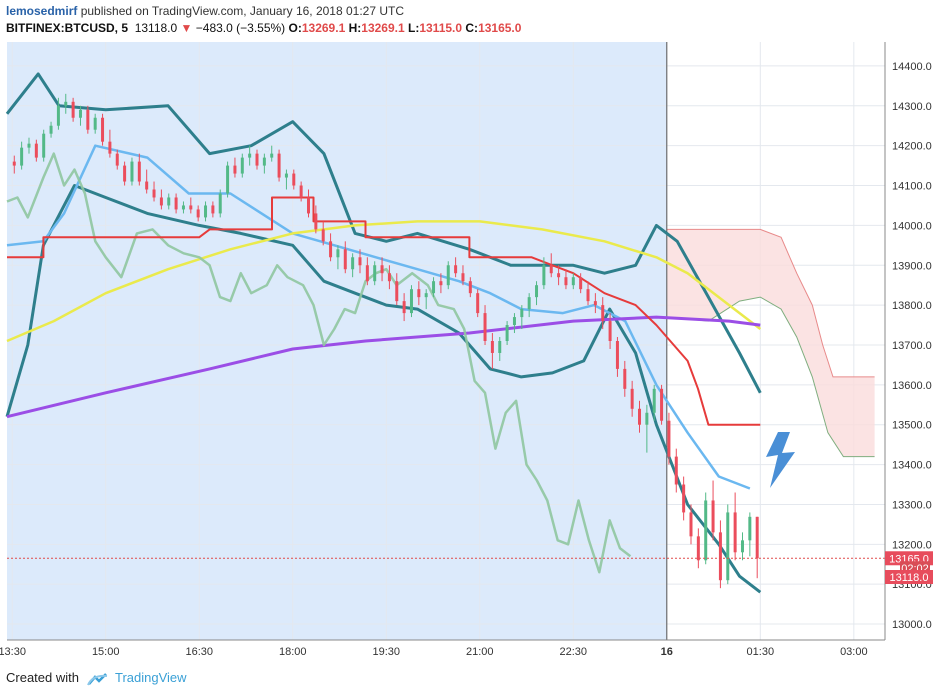  What do you see at coordinates (186, 28) in the screenshot?
I see `down-triangle-icon: ▼` at bounding box center [186, 28].